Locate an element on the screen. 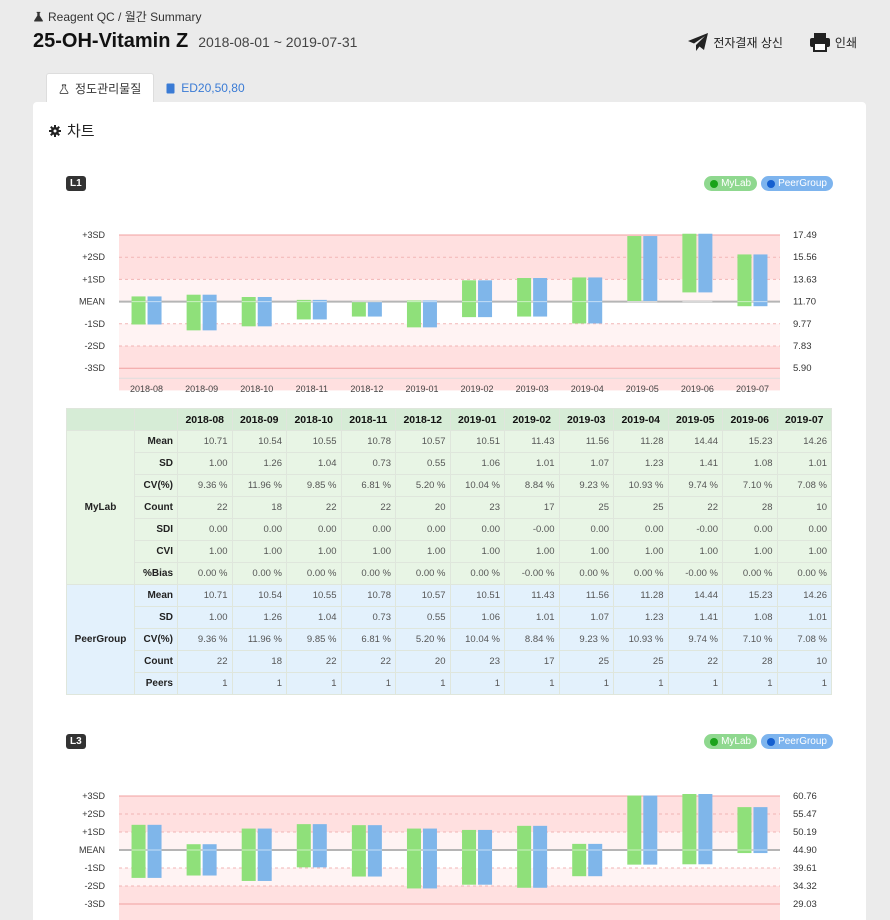  legend-label: PeerGroup is located at coordinates (802, 741).